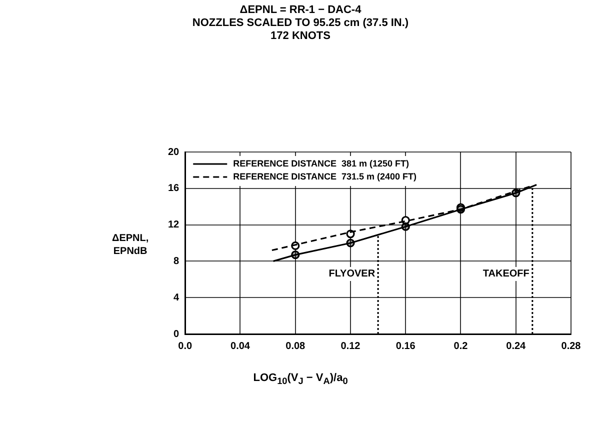  Describe the element at coordinates (325, 176) in the screenshot. I see `legend-label: REFERENCE DISTANCE 731.5 m (2400 FT)` at that location.